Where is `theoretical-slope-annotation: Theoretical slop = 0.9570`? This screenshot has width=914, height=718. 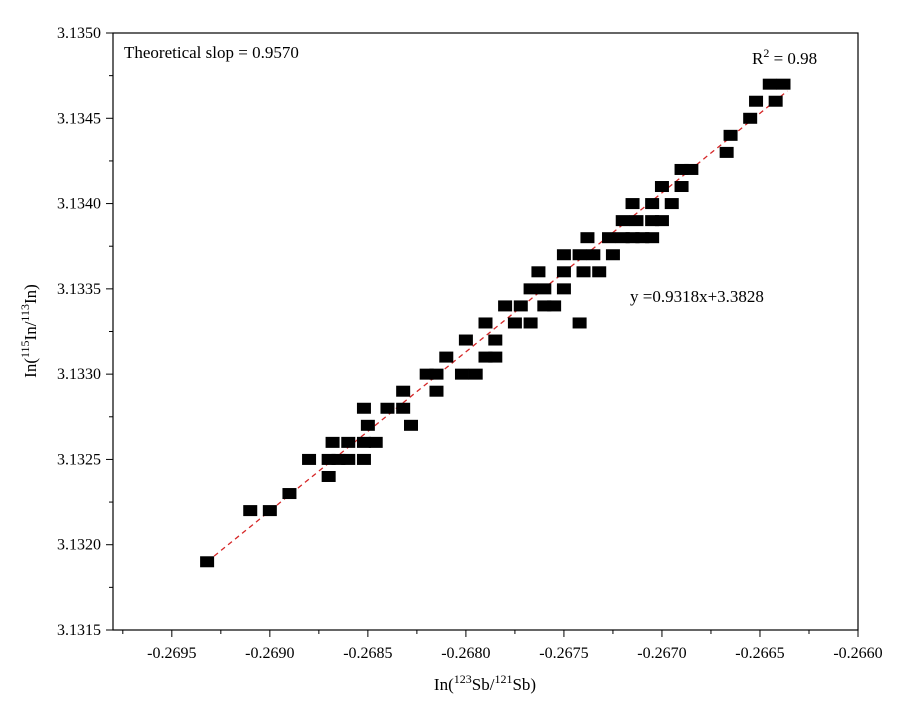 theoretical-slope-annotation: Theoretical slop = 0.9570 is located at coordinates (211, 52).